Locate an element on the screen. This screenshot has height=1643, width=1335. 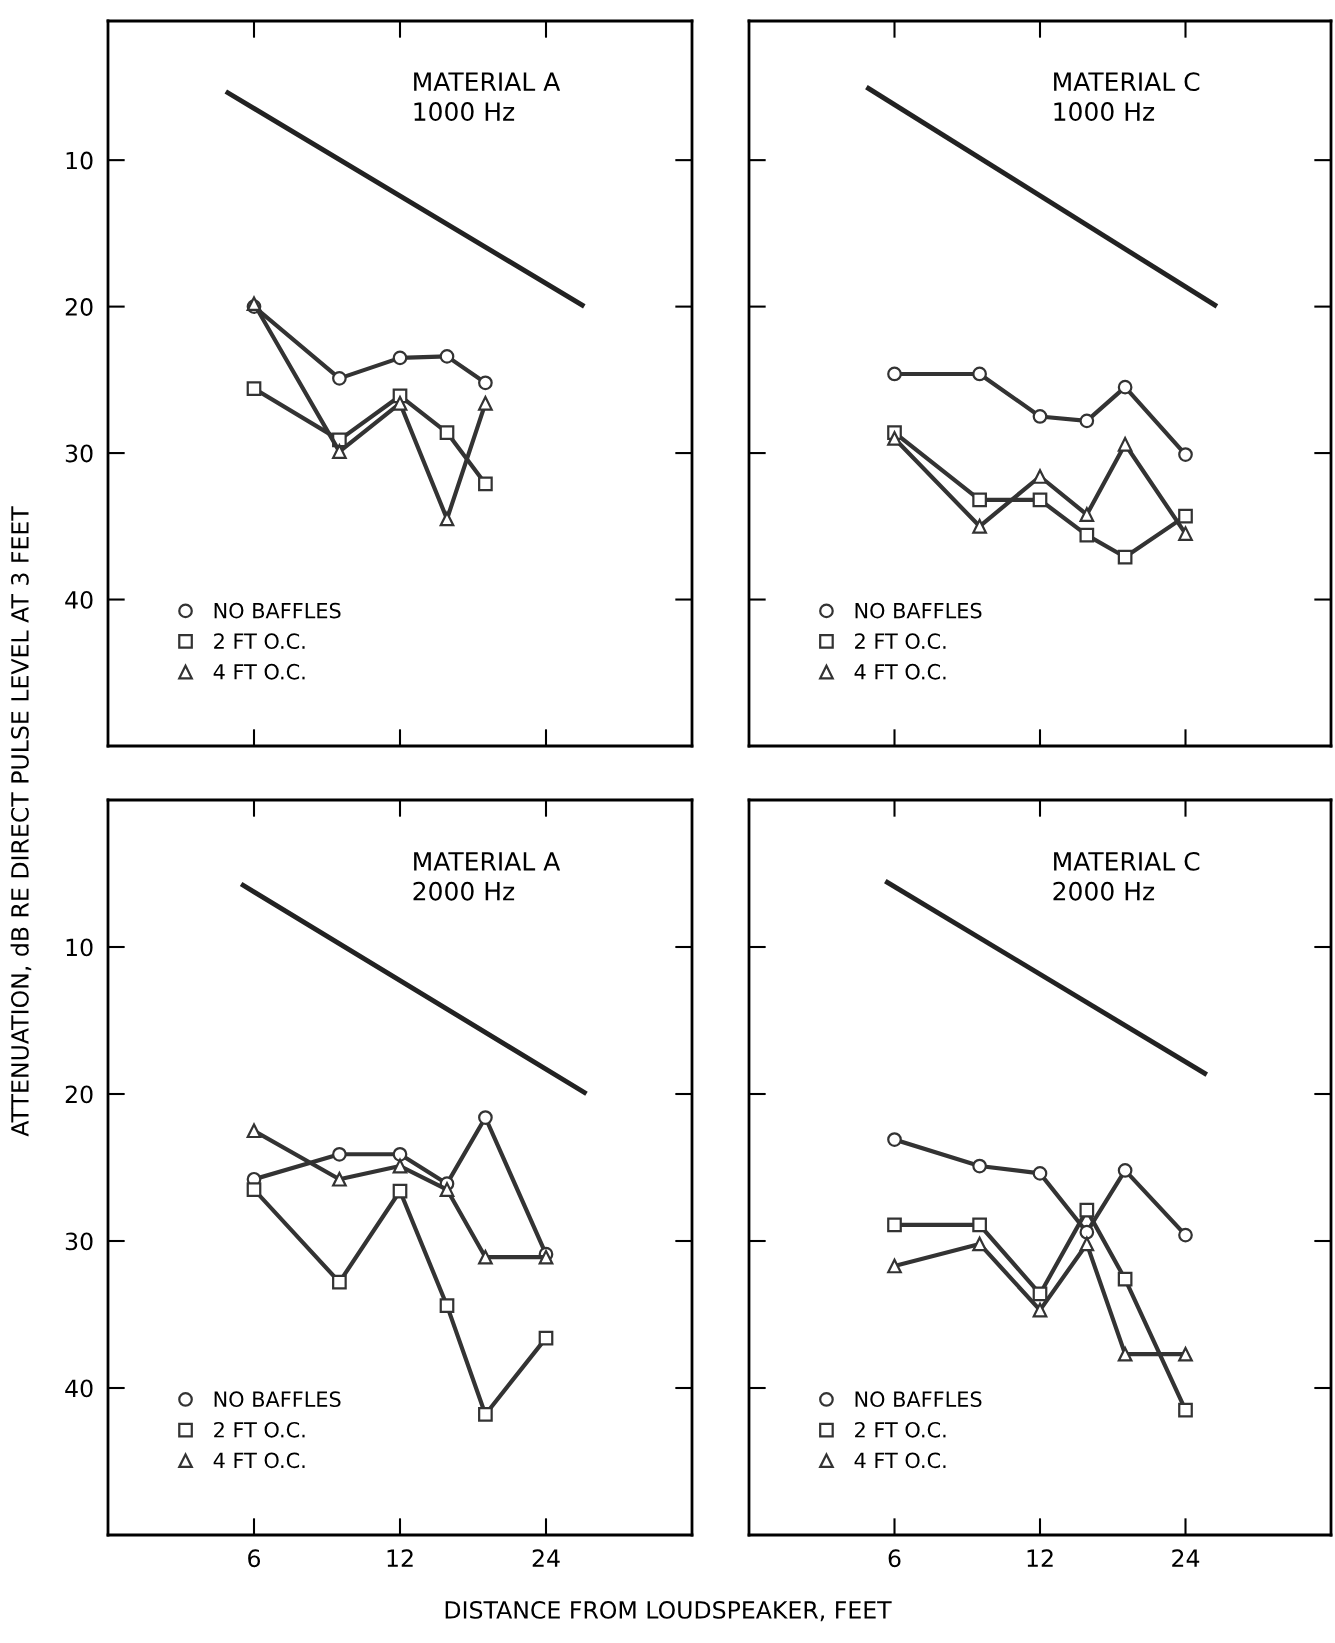
text: MATERIAL A 1000 Hz is located at coordinates (487, 96).